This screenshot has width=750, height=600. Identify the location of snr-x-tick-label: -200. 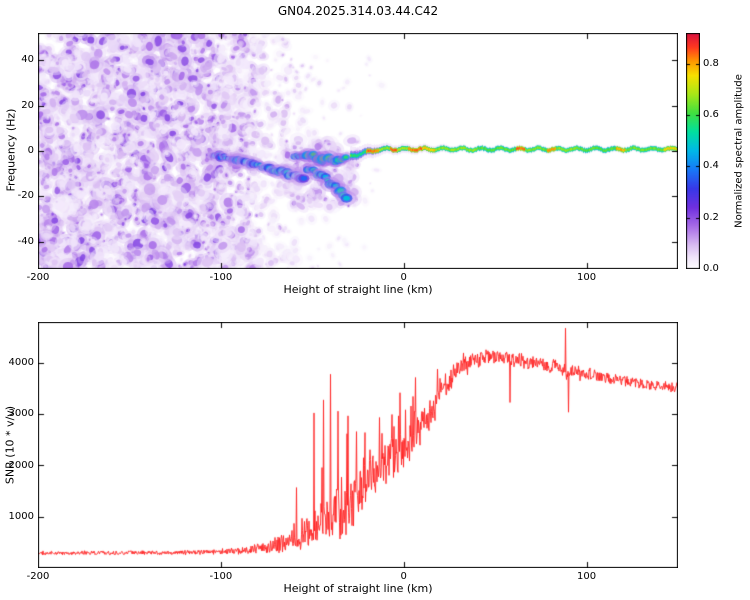
(38, 576).